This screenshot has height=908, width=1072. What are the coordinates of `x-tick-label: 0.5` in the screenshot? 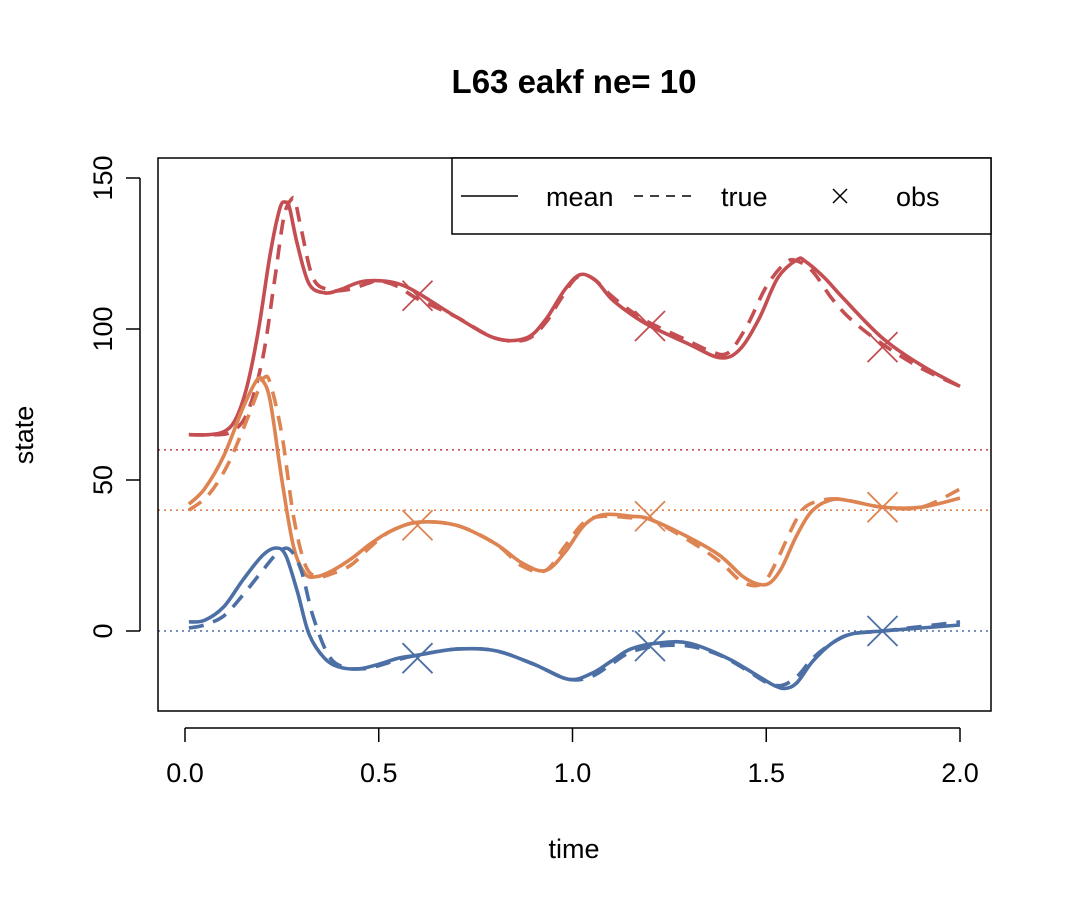 It's located at (379, 773).